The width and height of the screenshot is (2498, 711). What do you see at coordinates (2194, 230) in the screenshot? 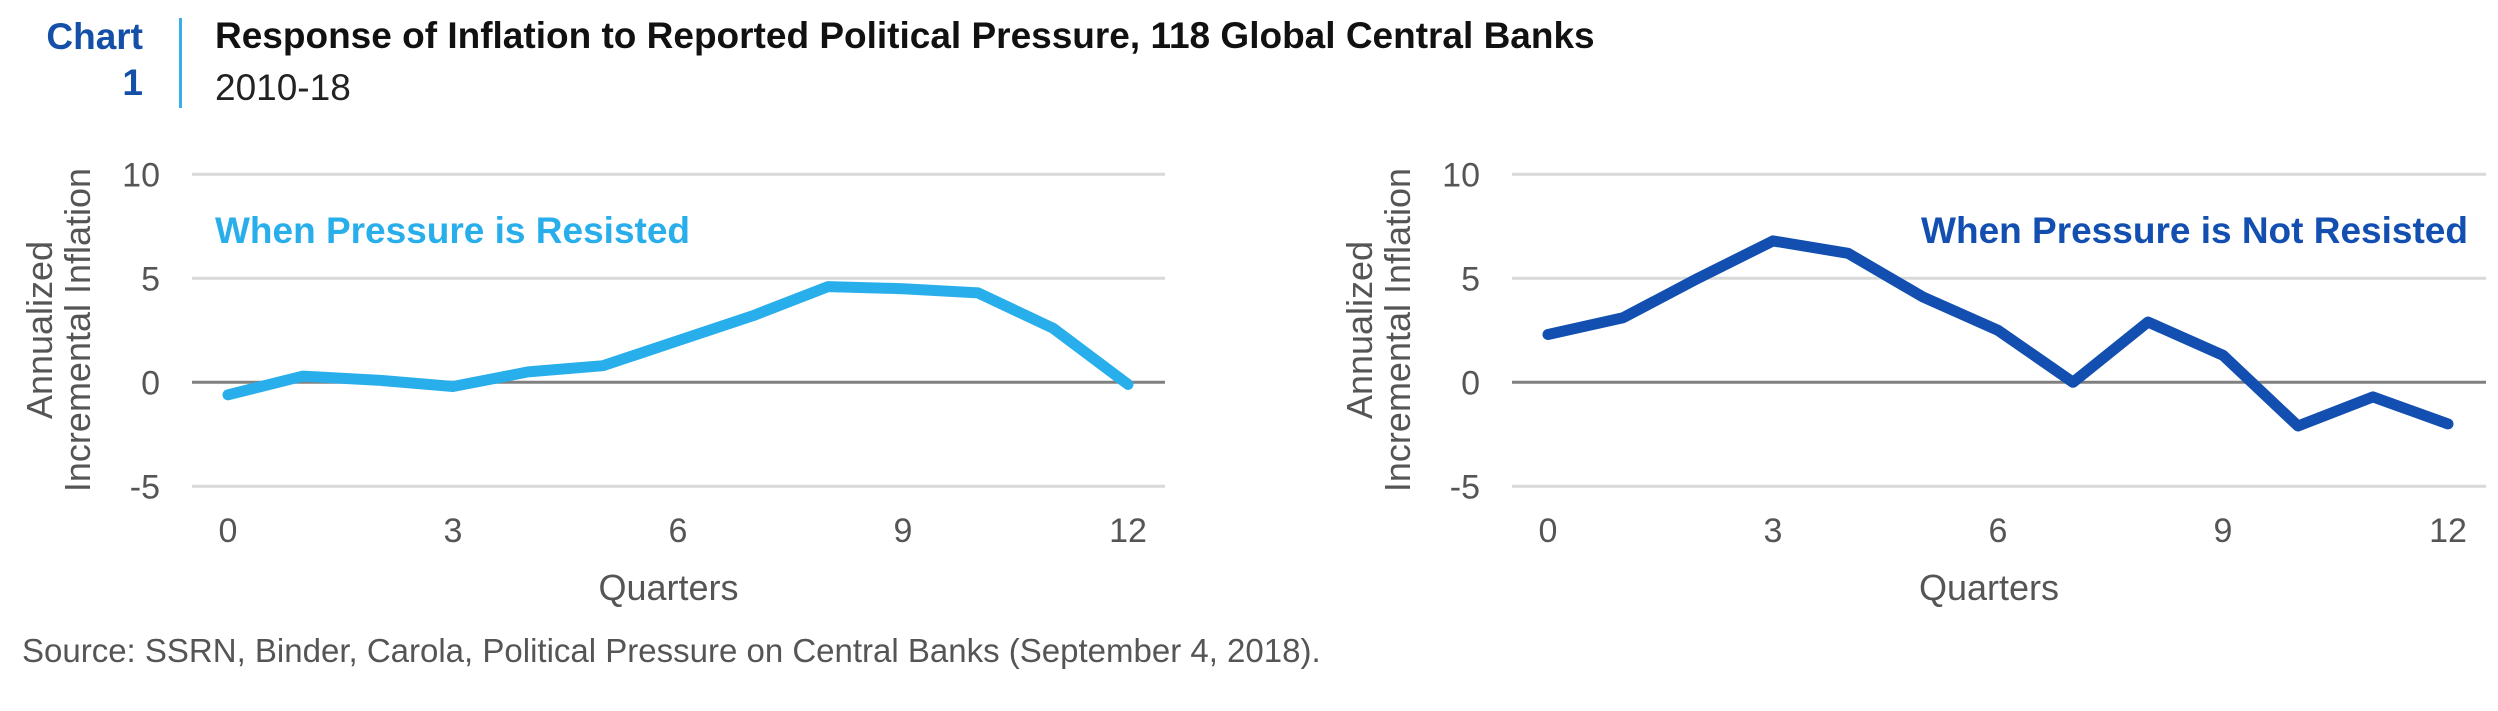
I see `series-label-not-resisted: When Pressure is Not Resisted` at bounding box center [2194, 230].